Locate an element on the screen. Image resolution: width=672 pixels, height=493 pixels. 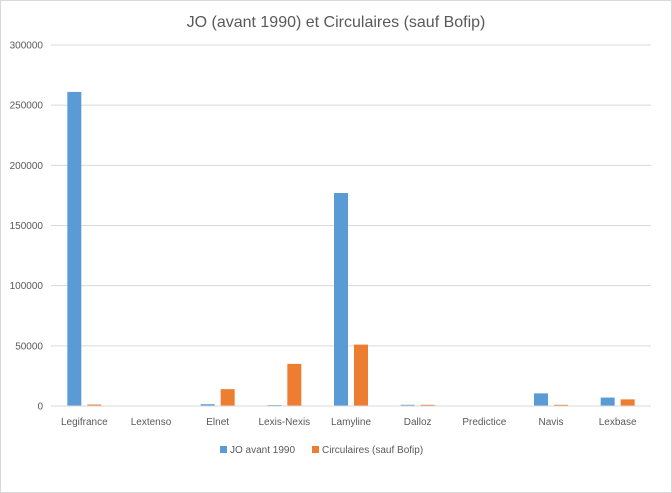
legend-label-1: Circulaires (sauf Bofip) is located at coordinates (372, 450).